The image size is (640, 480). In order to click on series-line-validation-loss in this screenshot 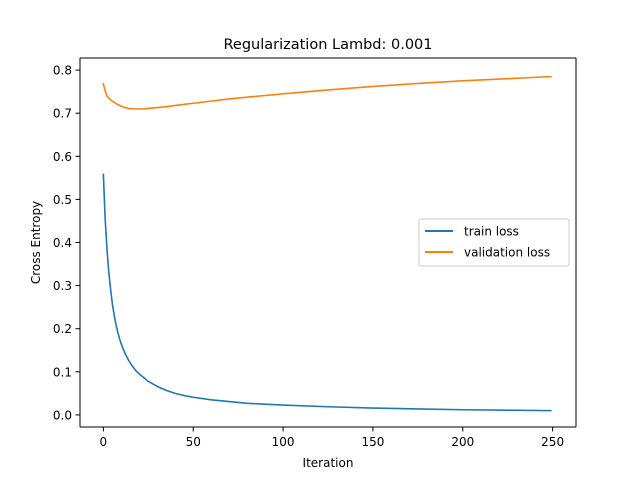, I will do `click(327, 92)`.